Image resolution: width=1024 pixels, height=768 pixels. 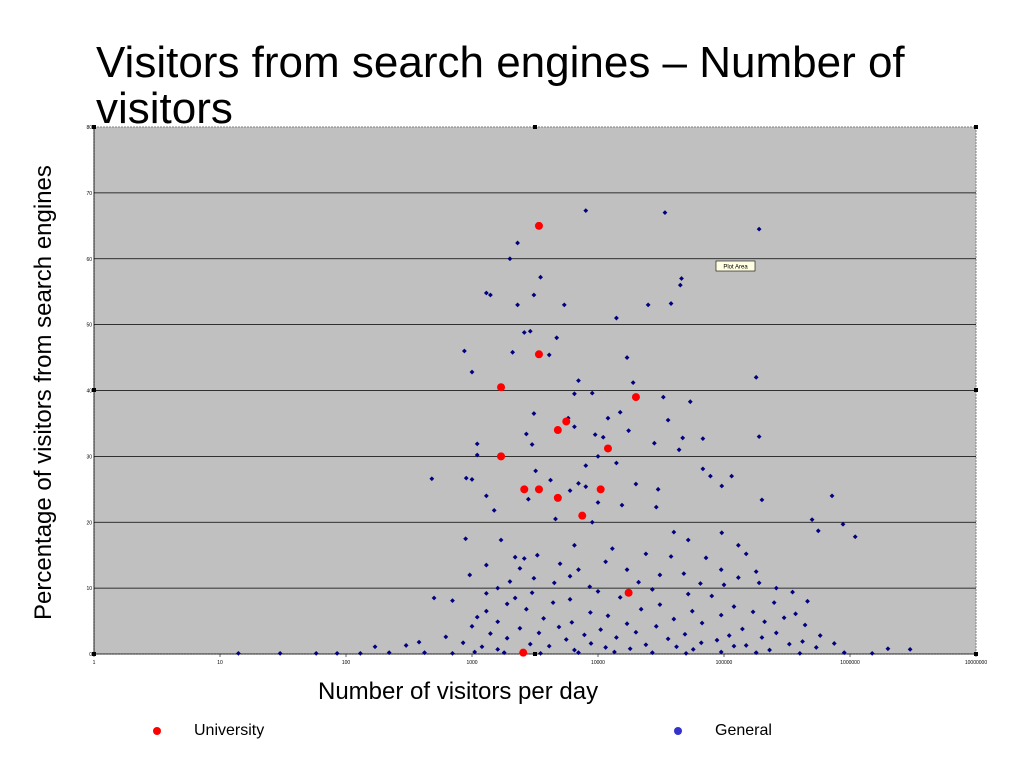 What do you see at coordinates (94, 663) in the screenshot?
I see `x-tick-label: 1` at bounding box center [94, 663].